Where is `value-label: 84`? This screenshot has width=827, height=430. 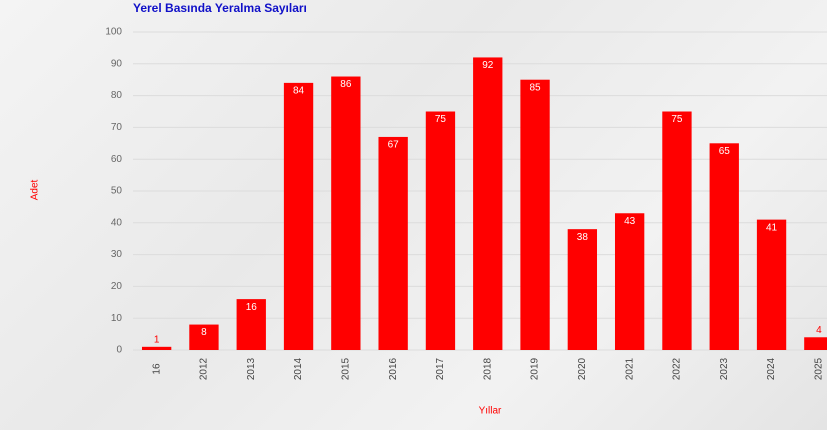
value-label: 84 is located at coordinates (299, 91).